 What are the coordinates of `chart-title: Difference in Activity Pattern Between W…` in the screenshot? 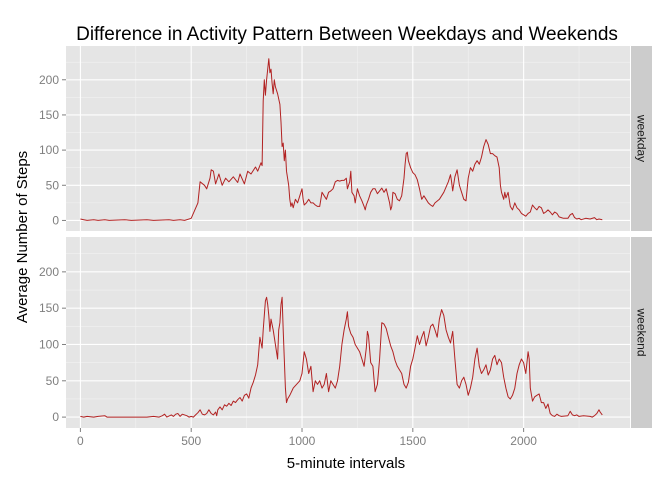 It's located at (347, 34).